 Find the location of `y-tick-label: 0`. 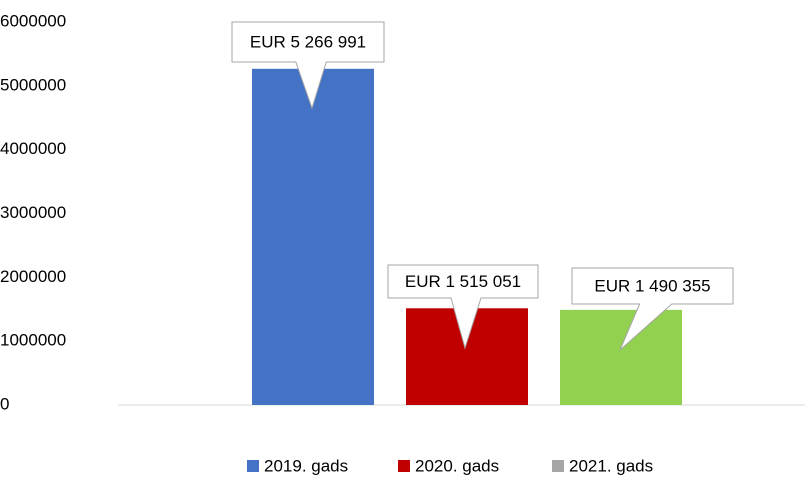

y-tick-label: 0 is located at coordinates (4, 403).